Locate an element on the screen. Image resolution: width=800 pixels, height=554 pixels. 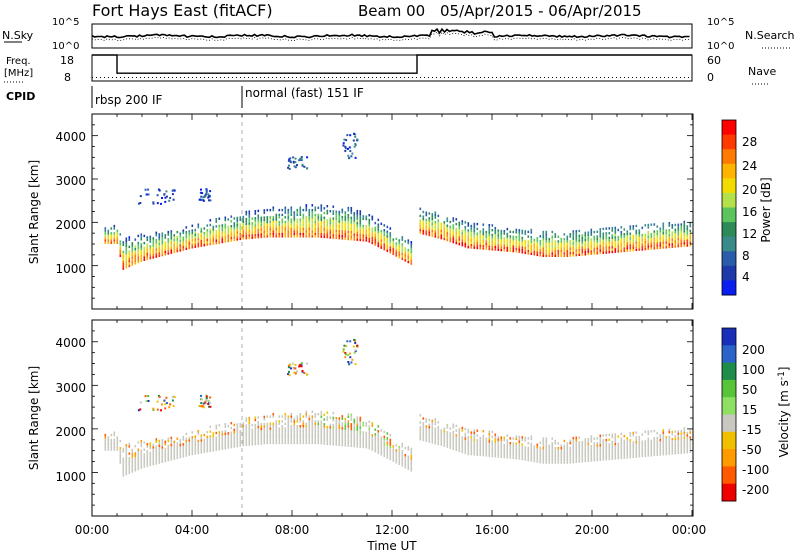
power-cbar-tick-12: 12 is located at coordinates (749, 234).